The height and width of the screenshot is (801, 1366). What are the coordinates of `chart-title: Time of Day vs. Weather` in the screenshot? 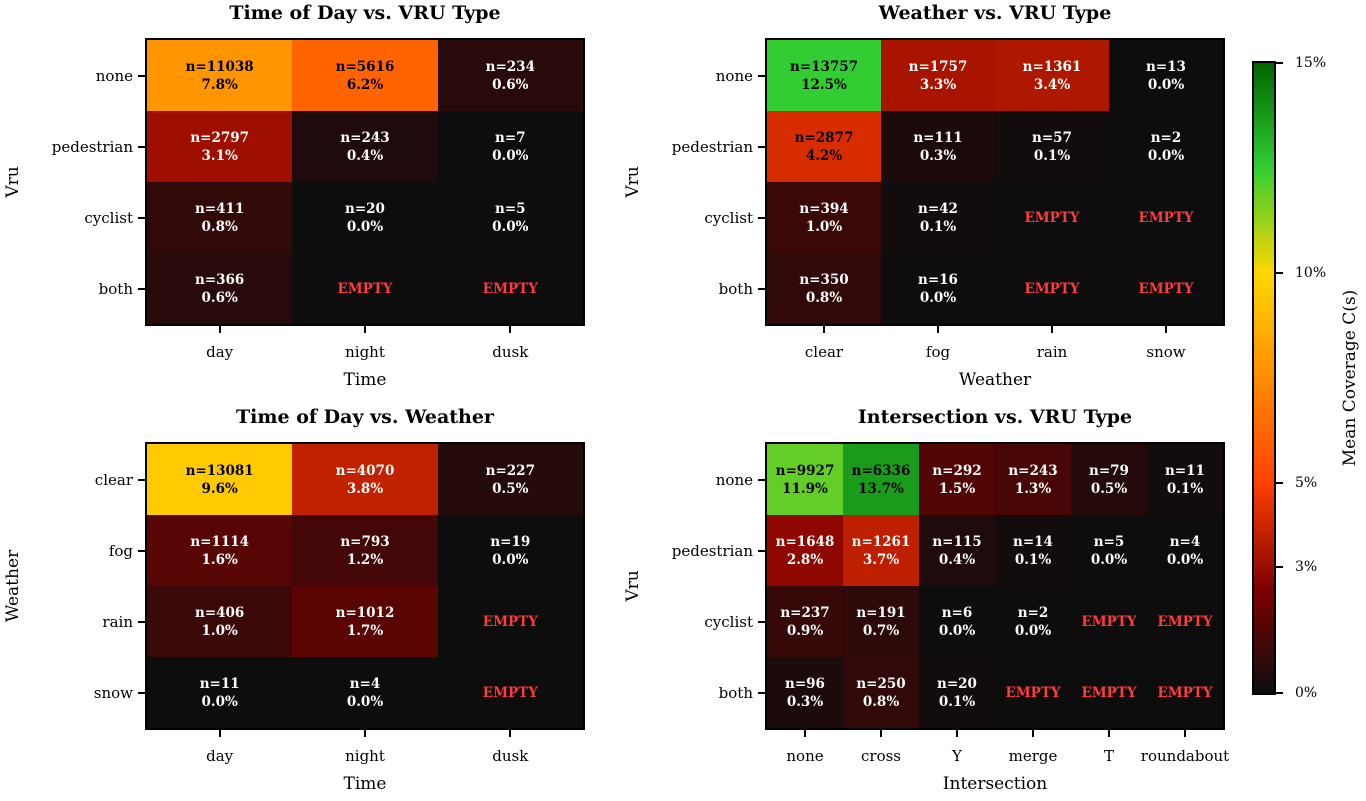 It's located at (365, 417).